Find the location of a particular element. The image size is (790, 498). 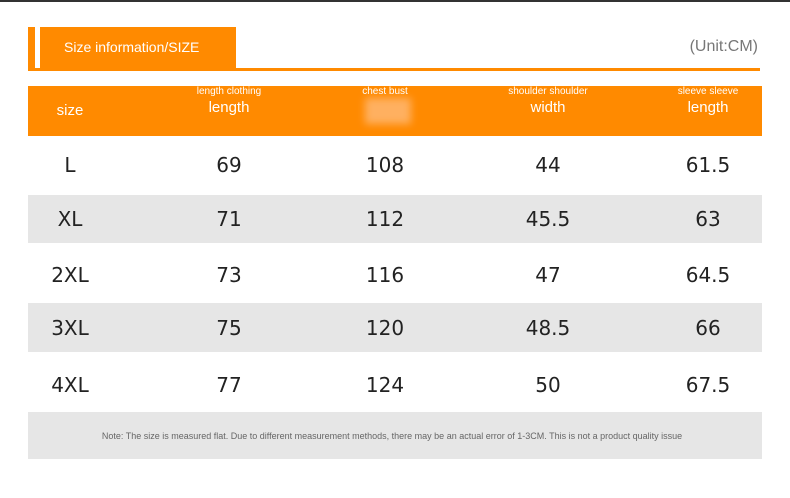

column-label: width is located at coordinates (548, 107).